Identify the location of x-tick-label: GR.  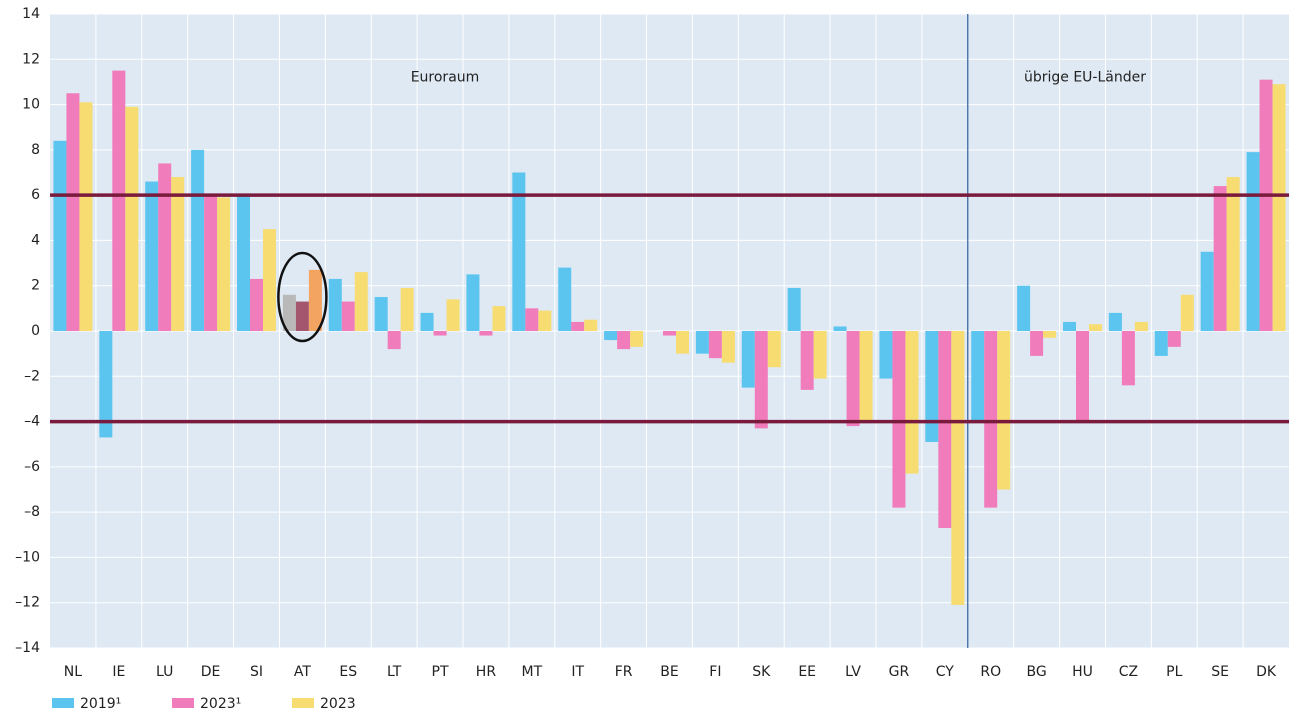
(899, 672).